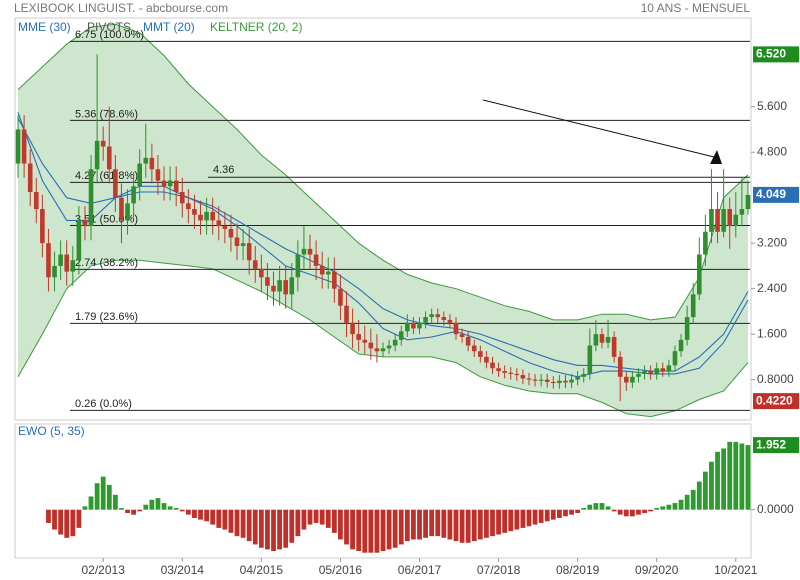 The height and width of the screenshot is (580, 800). What do you see at coordinates (772, 288) in the screenshot?
I see `y-tick-label: 2.400` at bounding box center [772, 288].